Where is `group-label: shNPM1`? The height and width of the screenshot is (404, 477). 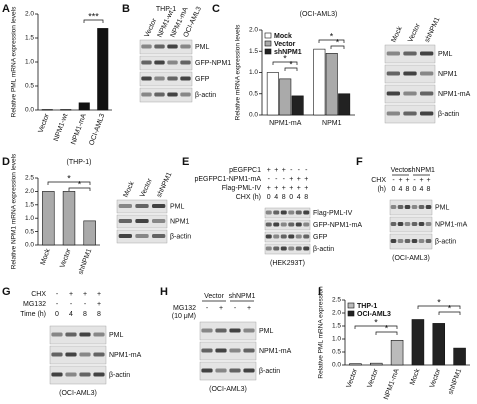 group-label: shNPM1 is located at coordinates (421, 170).